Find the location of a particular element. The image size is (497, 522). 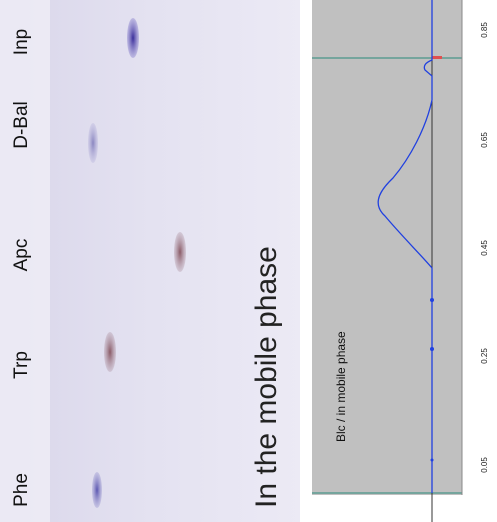

scan-curve is located at coordinates (405, 246).